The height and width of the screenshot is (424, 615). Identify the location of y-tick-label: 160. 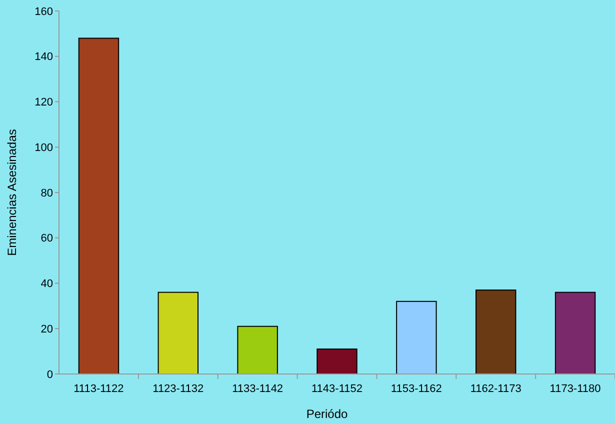
(43, 12).